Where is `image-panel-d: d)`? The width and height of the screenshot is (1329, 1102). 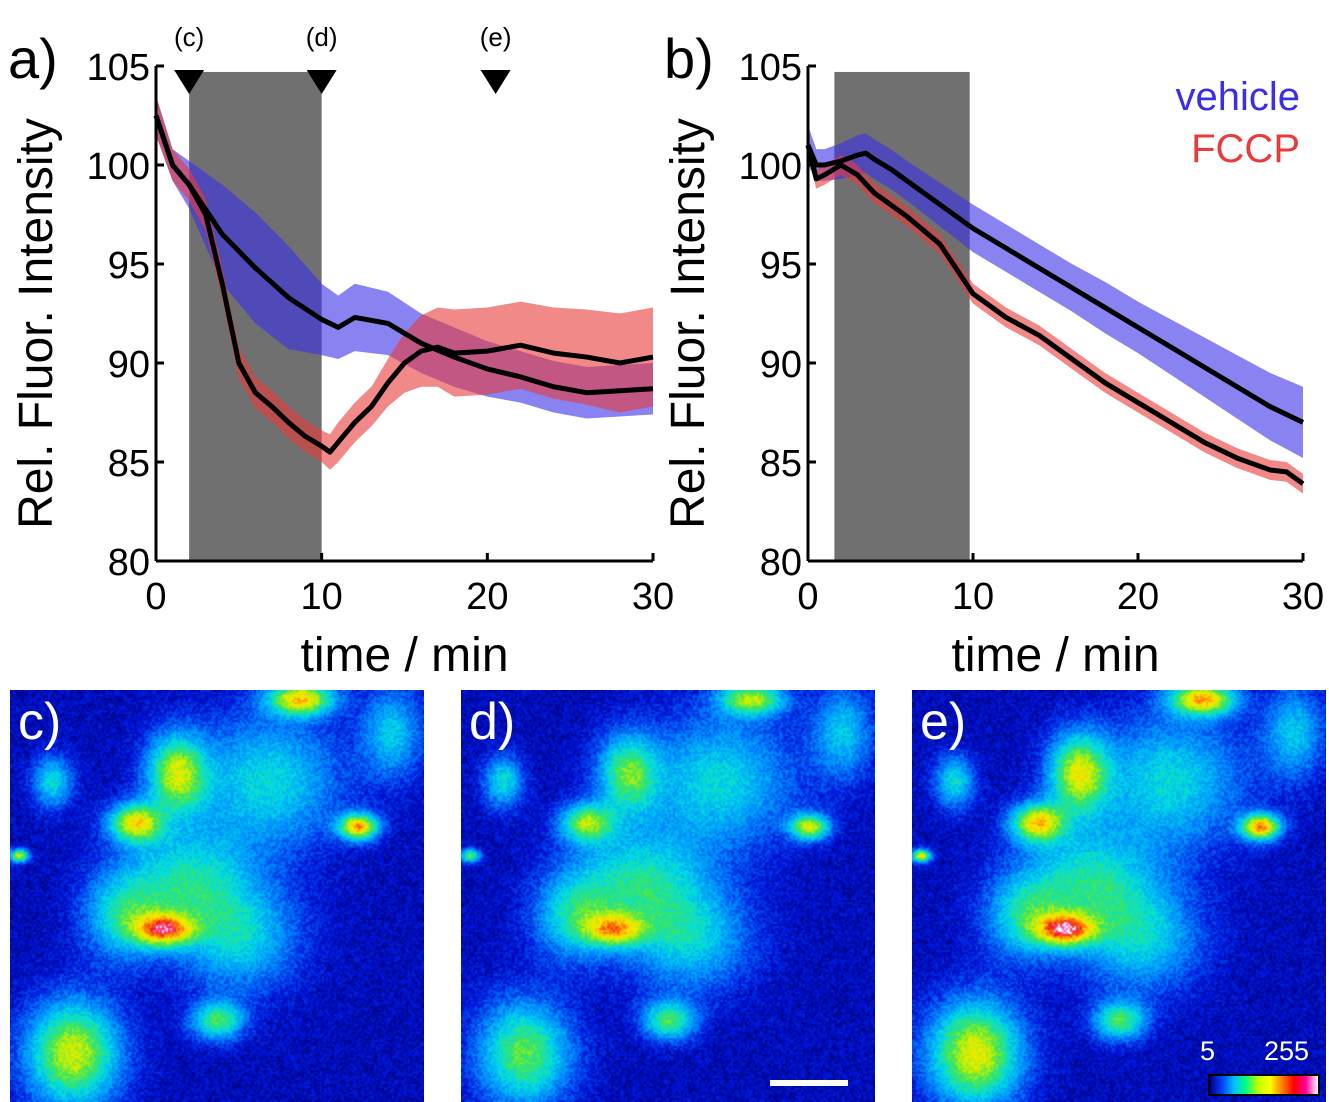 image-panel-d: d) is located at coordinates (668, 896).